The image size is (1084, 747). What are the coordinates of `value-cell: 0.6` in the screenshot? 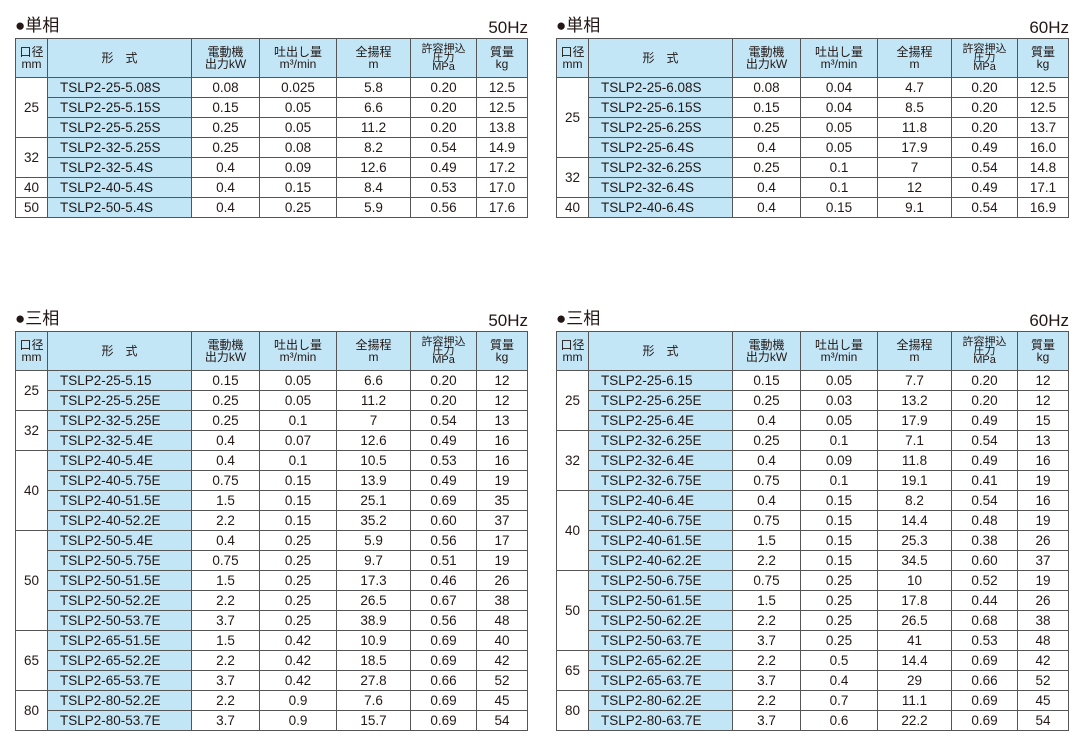 It's located at (839, 720).